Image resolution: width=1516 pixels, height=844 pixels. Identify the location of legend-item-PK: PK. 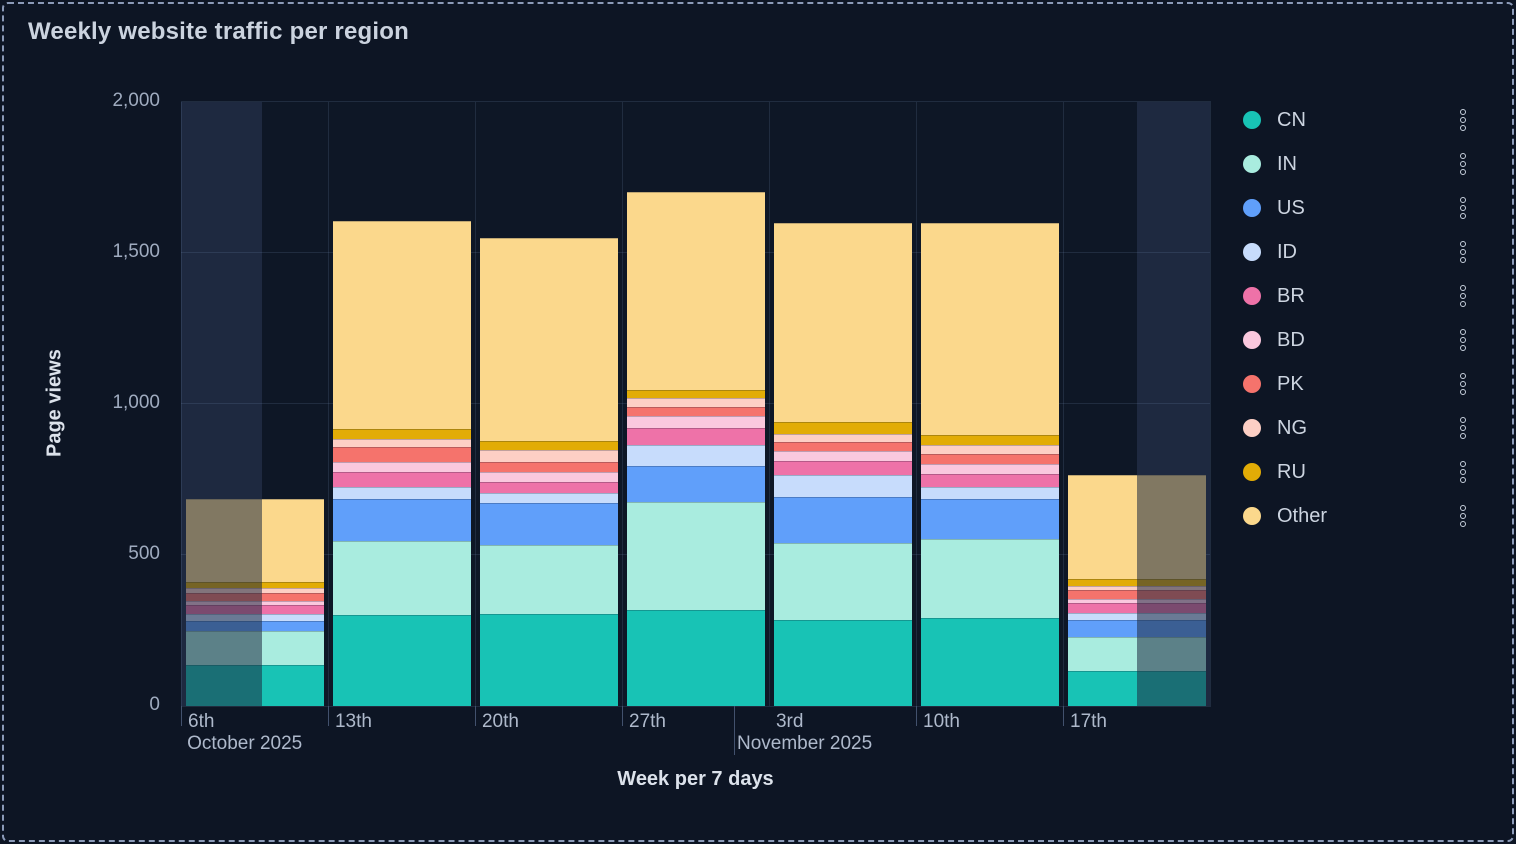
(1356, 384).